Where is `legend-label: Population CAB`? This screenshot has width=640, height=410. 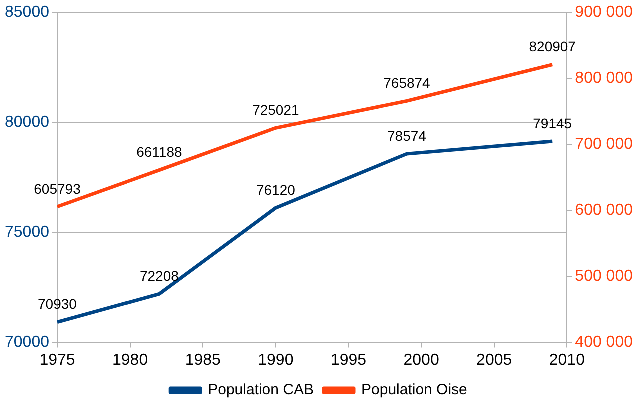 legend-label: Population CAB is located at coordinates (261, 390).